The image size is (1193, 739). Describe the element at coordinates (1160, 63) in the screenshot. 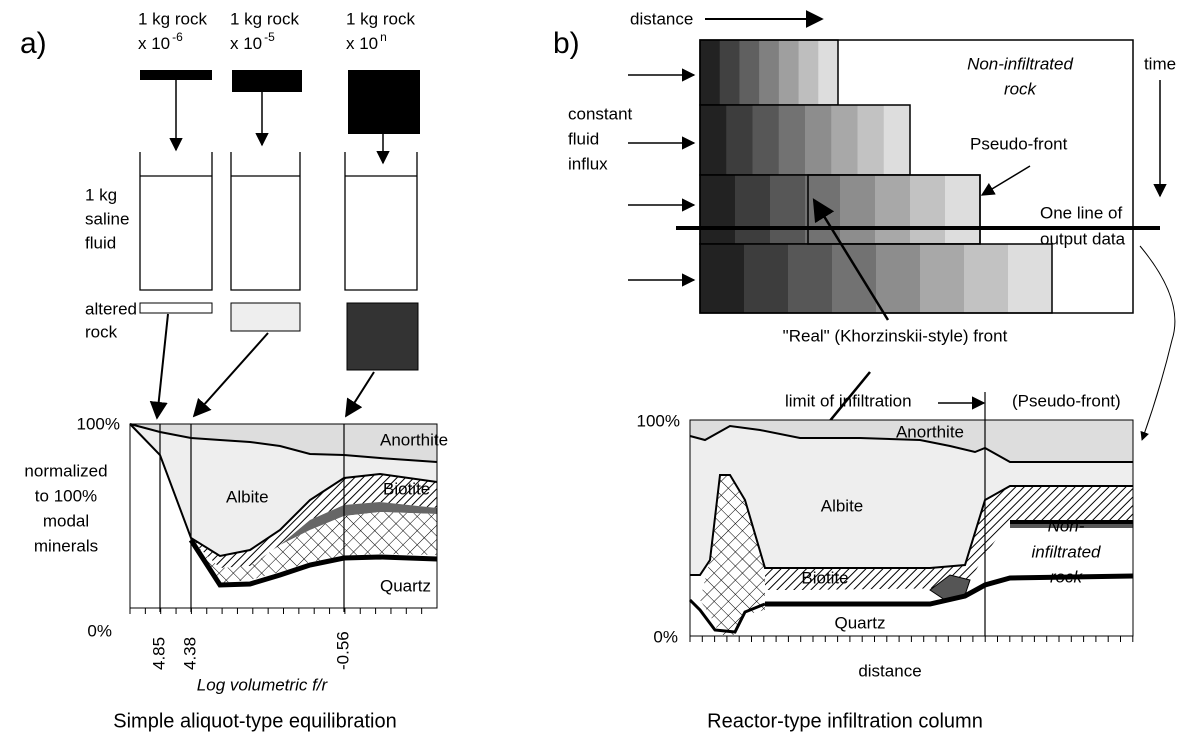

I see `time-label: time` at that location.